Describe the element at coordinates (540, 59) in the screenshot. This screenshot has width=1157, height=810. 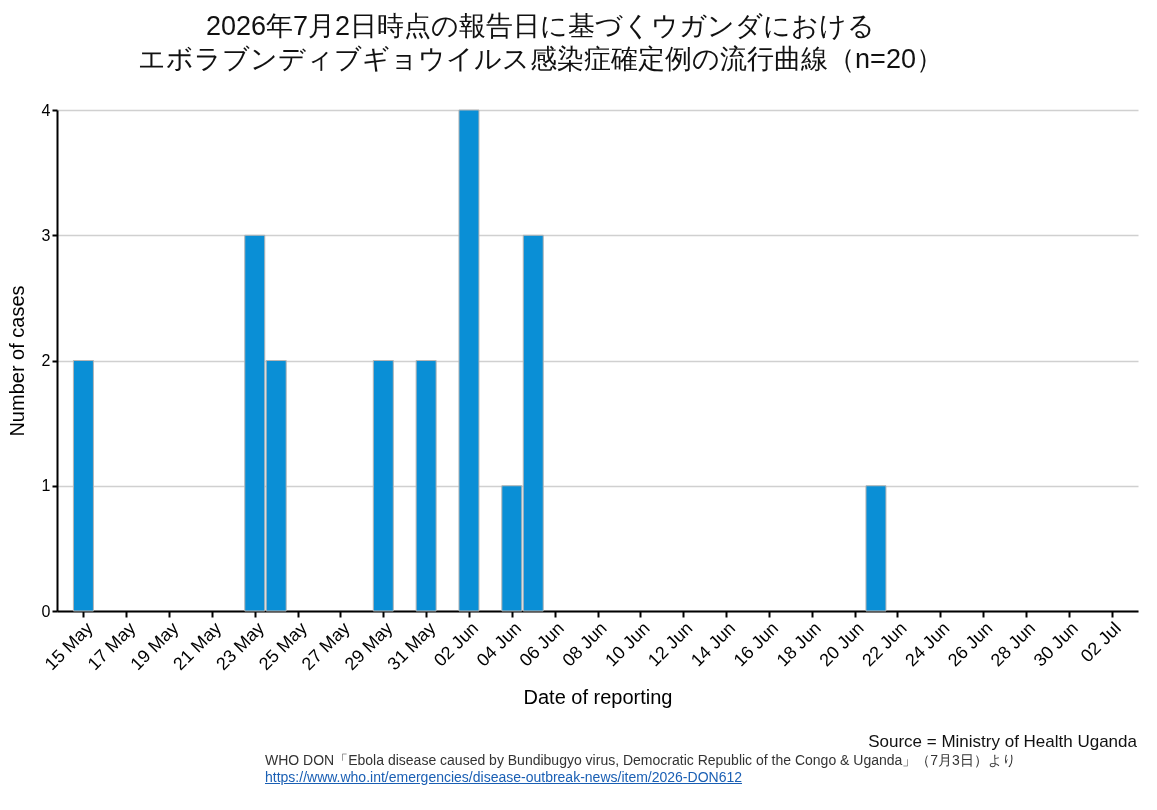
I see `chart-subtitle: エボラブンディブギョウイルス感染症確定例の流行曲線（n=20）` at that location.